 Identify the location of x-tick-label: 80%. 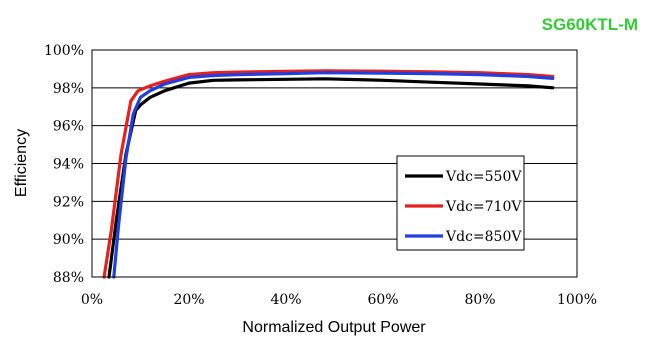
(479, 300).